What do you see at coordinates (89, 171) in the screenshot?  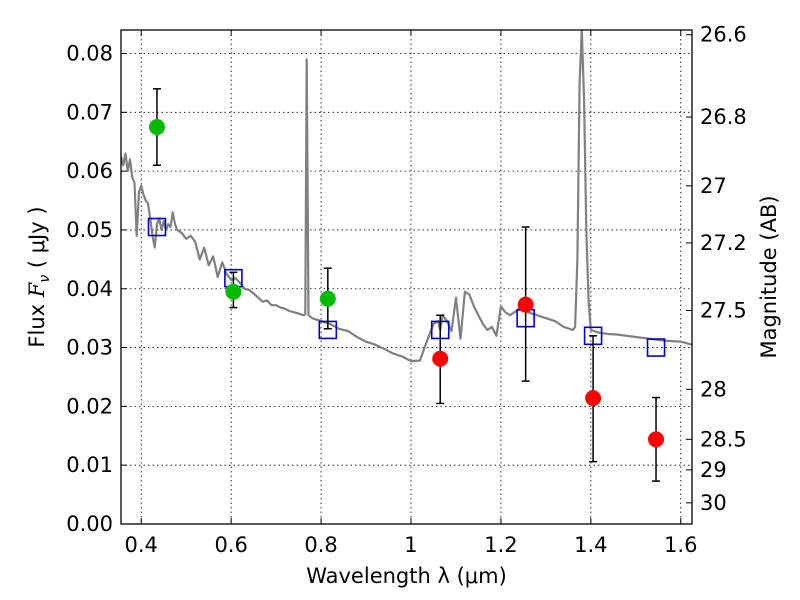 I see `y-tick-label: 0.06` at bounding box center [89, 171].